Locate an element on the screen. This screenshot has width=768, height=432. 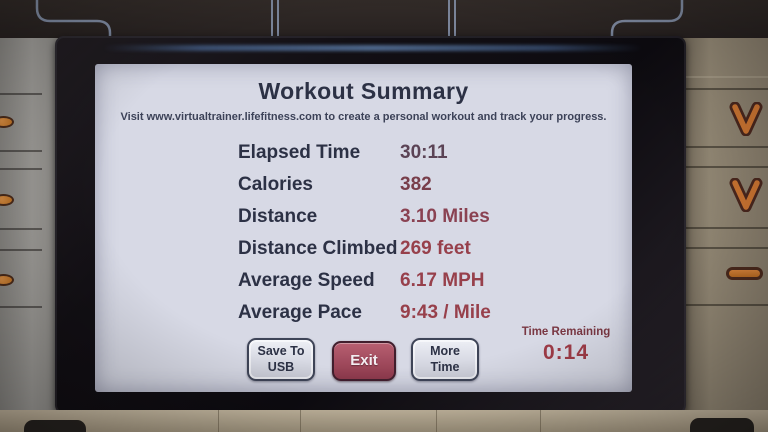
button-label-line: Exit is located at coordinates (364, 360).